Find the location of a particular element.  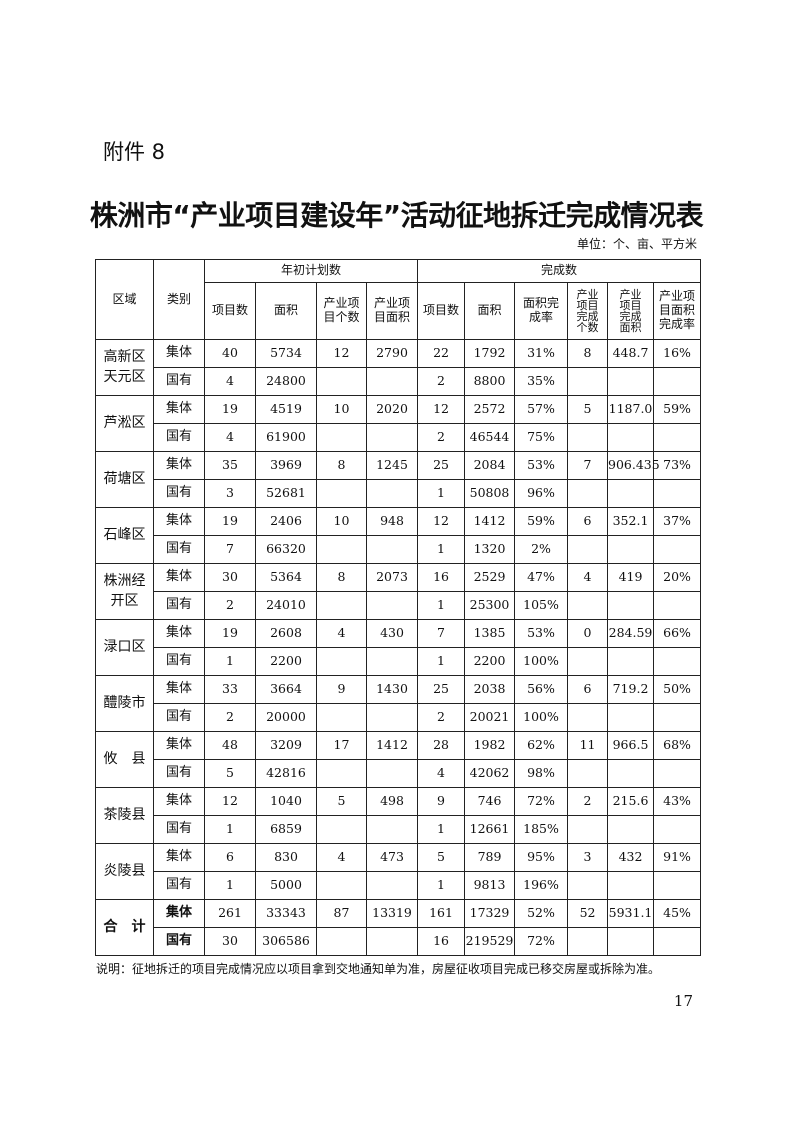

value-cell: 432 is located at coordinates (631, 857).